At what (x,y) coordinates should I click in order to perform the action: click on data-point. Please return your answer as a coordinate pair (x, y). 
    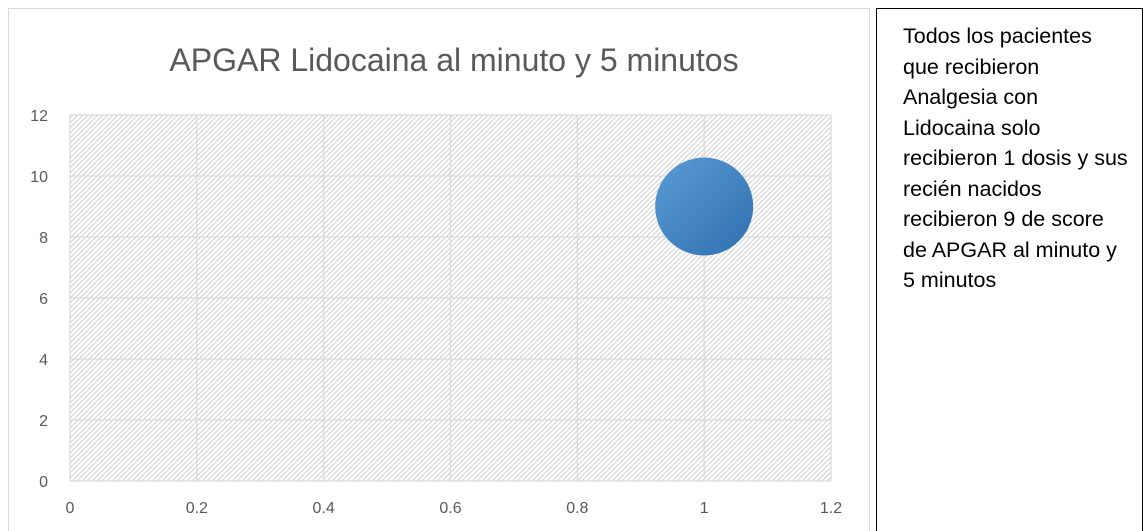
    Looking at the image, I should click on (704, 206).